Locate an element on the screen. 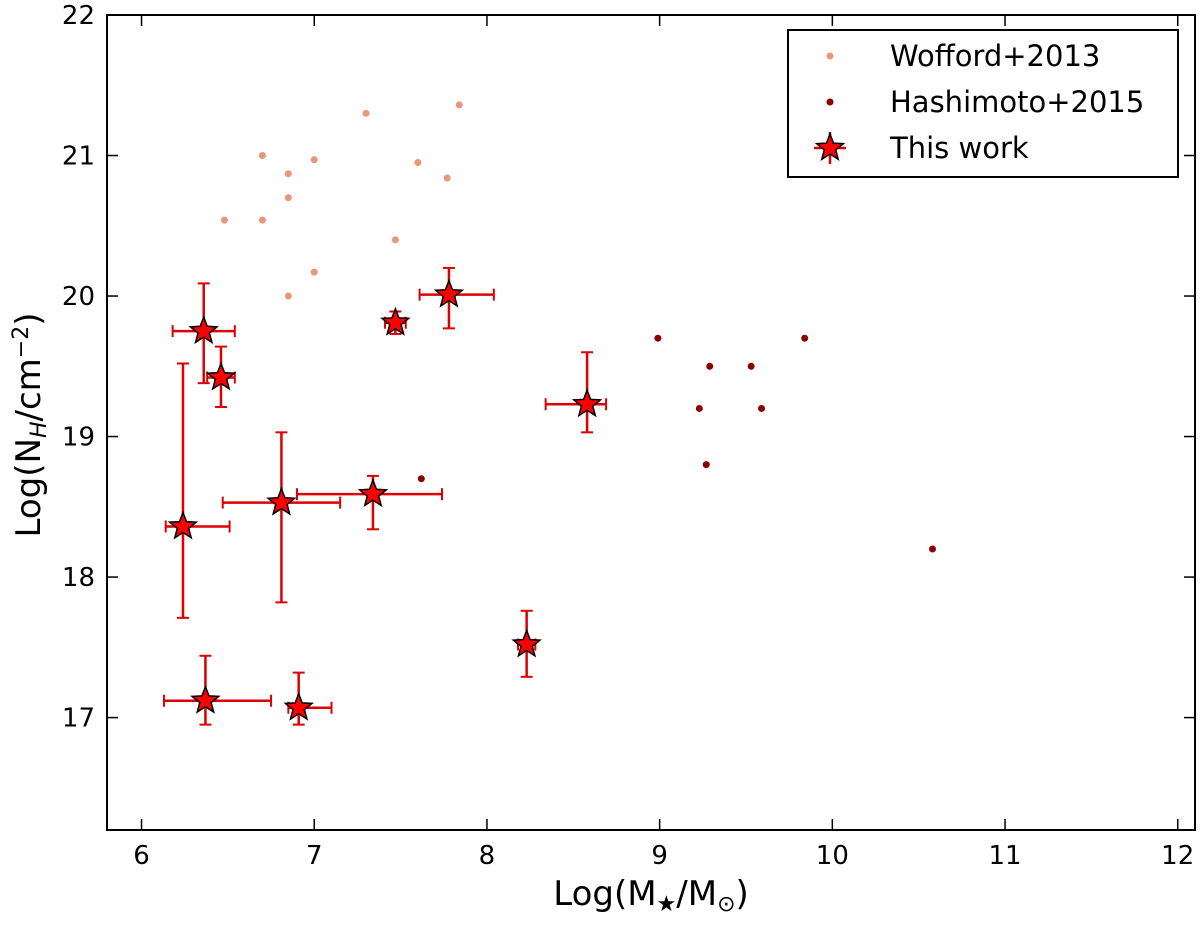 Image resolution: width=1200 pixels, height=925 pixels. x-tick-label: 9 is located at coordinates (659, 856).